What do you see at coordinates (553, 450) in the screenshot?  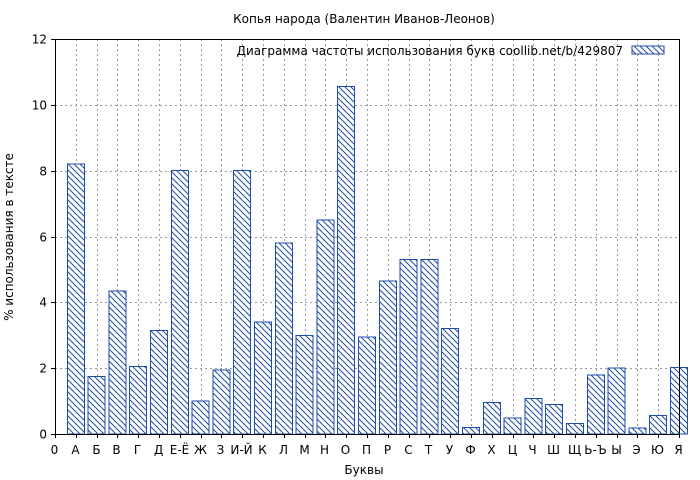 I see `x-tick-label: Ш` at bounding box center [553, 450].